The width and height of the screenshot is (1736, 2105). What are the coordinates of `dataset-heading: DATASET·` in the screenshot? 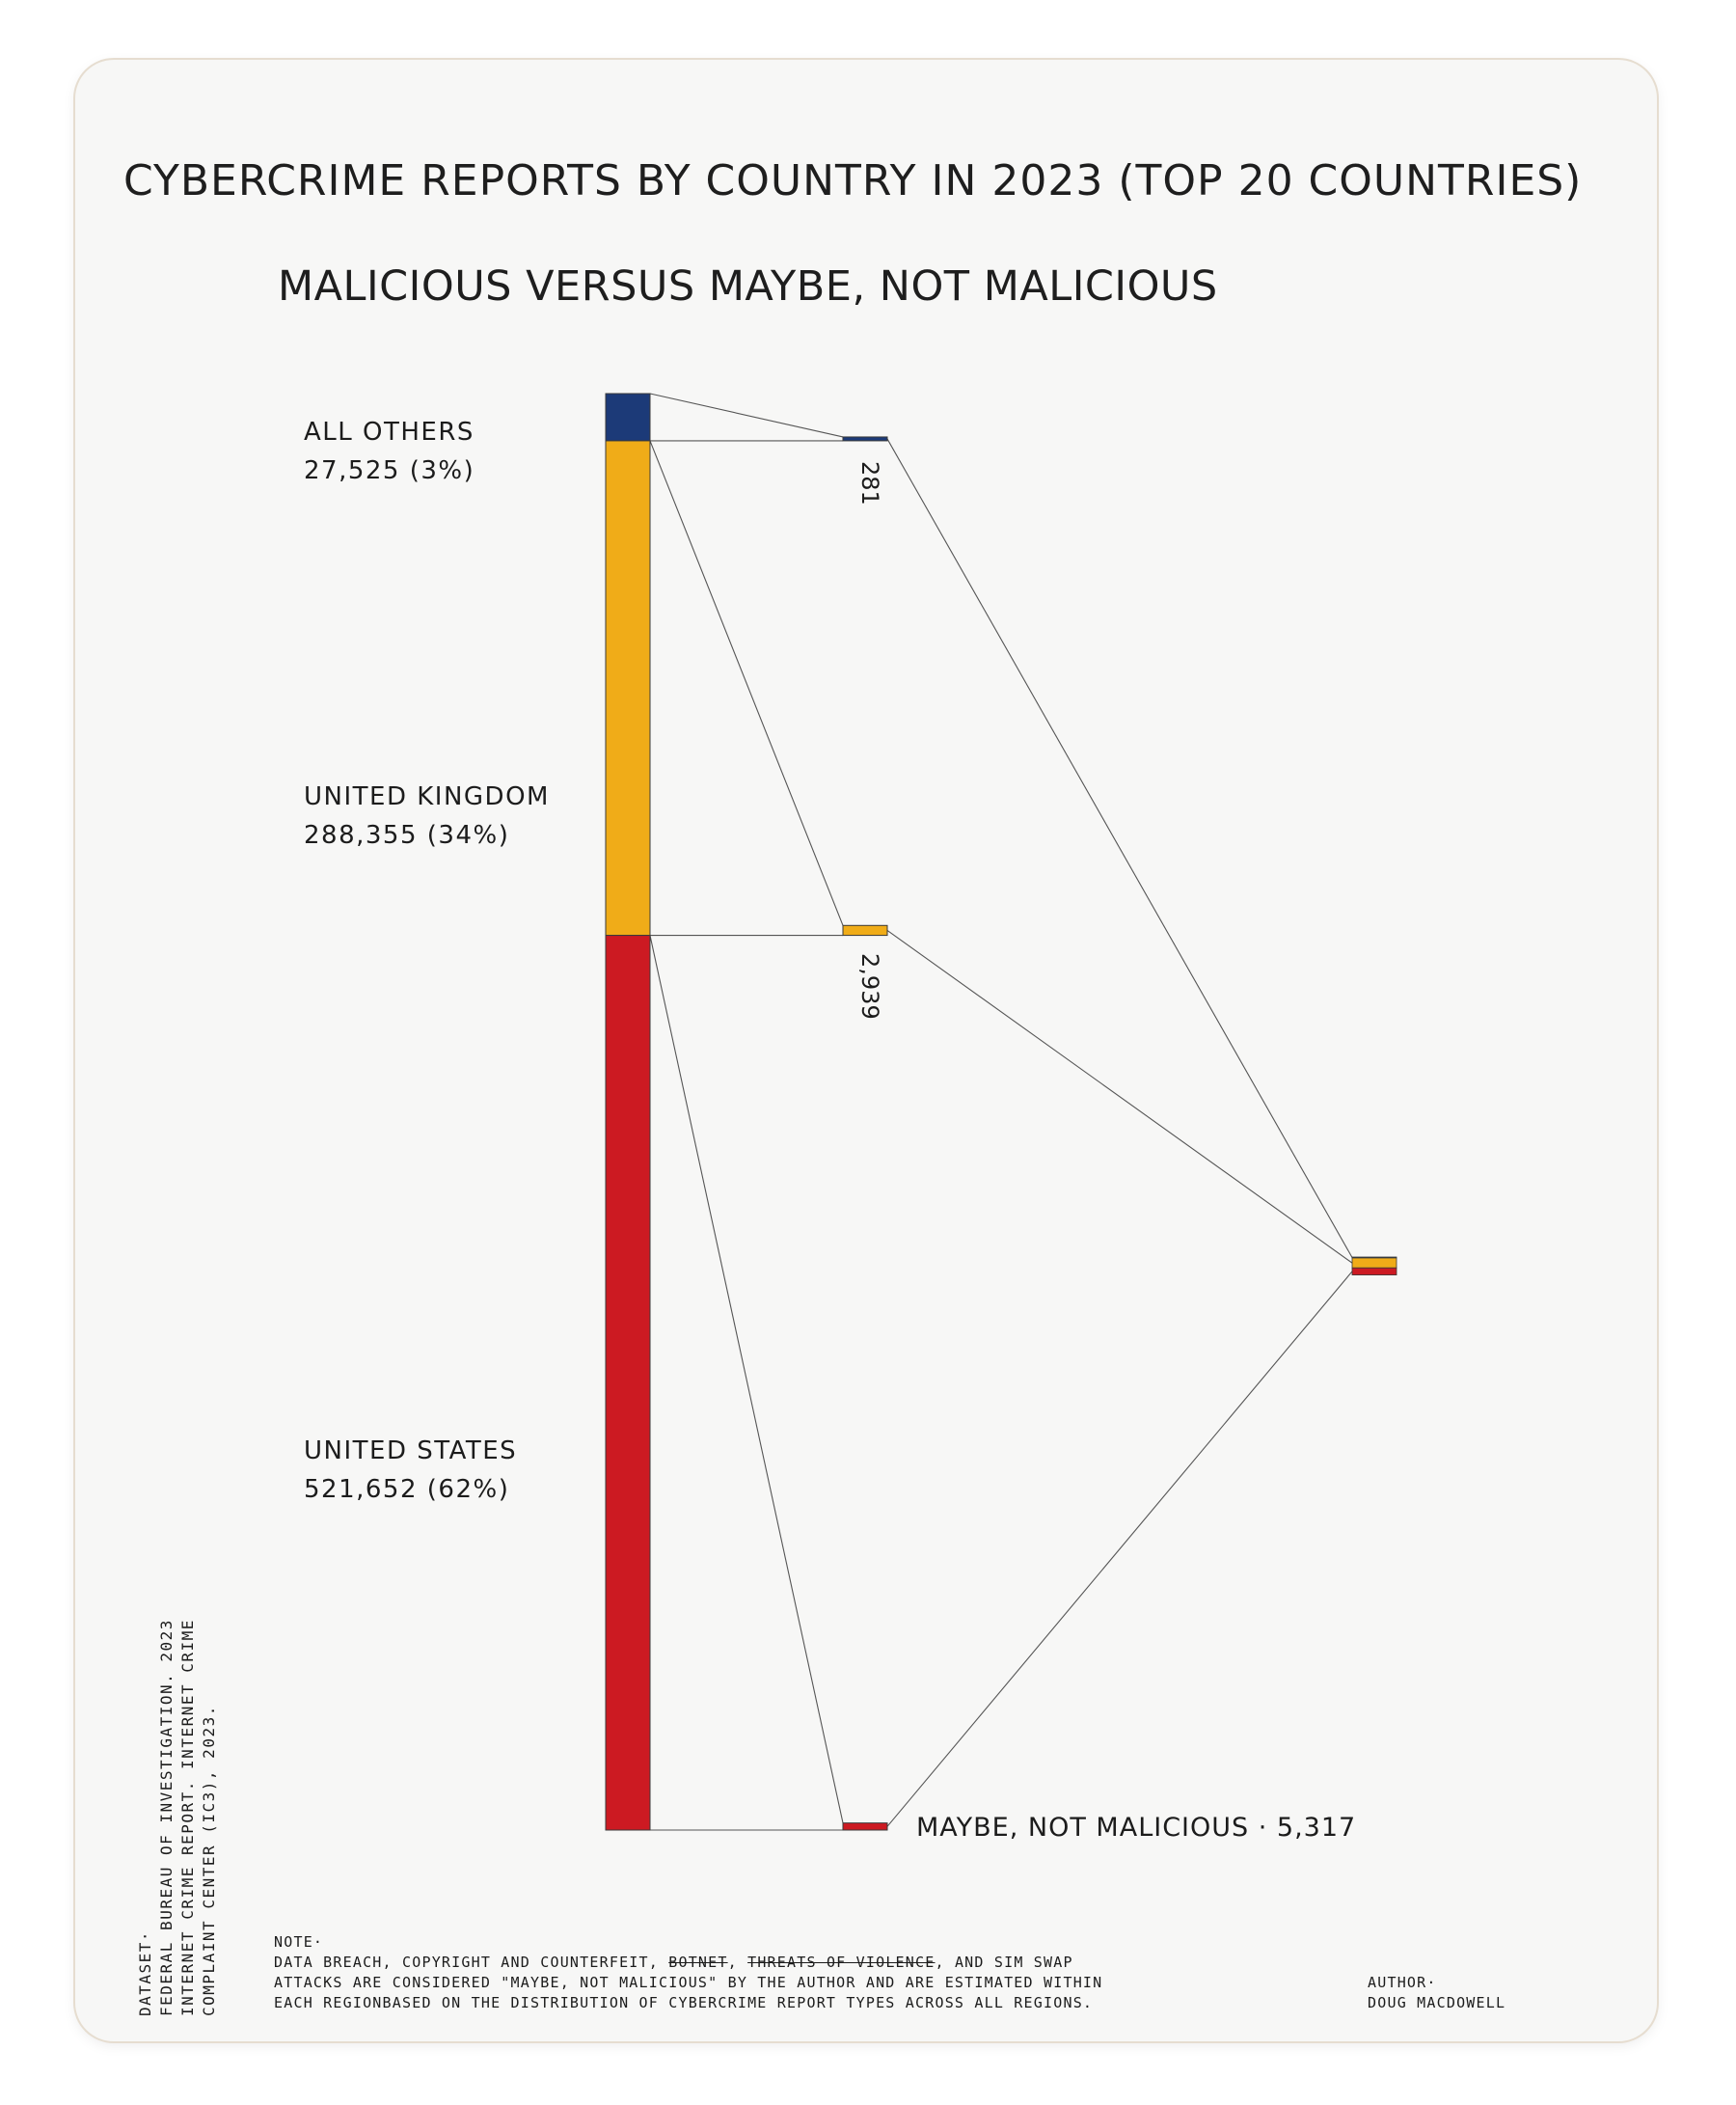 It's located at (145, 1972).